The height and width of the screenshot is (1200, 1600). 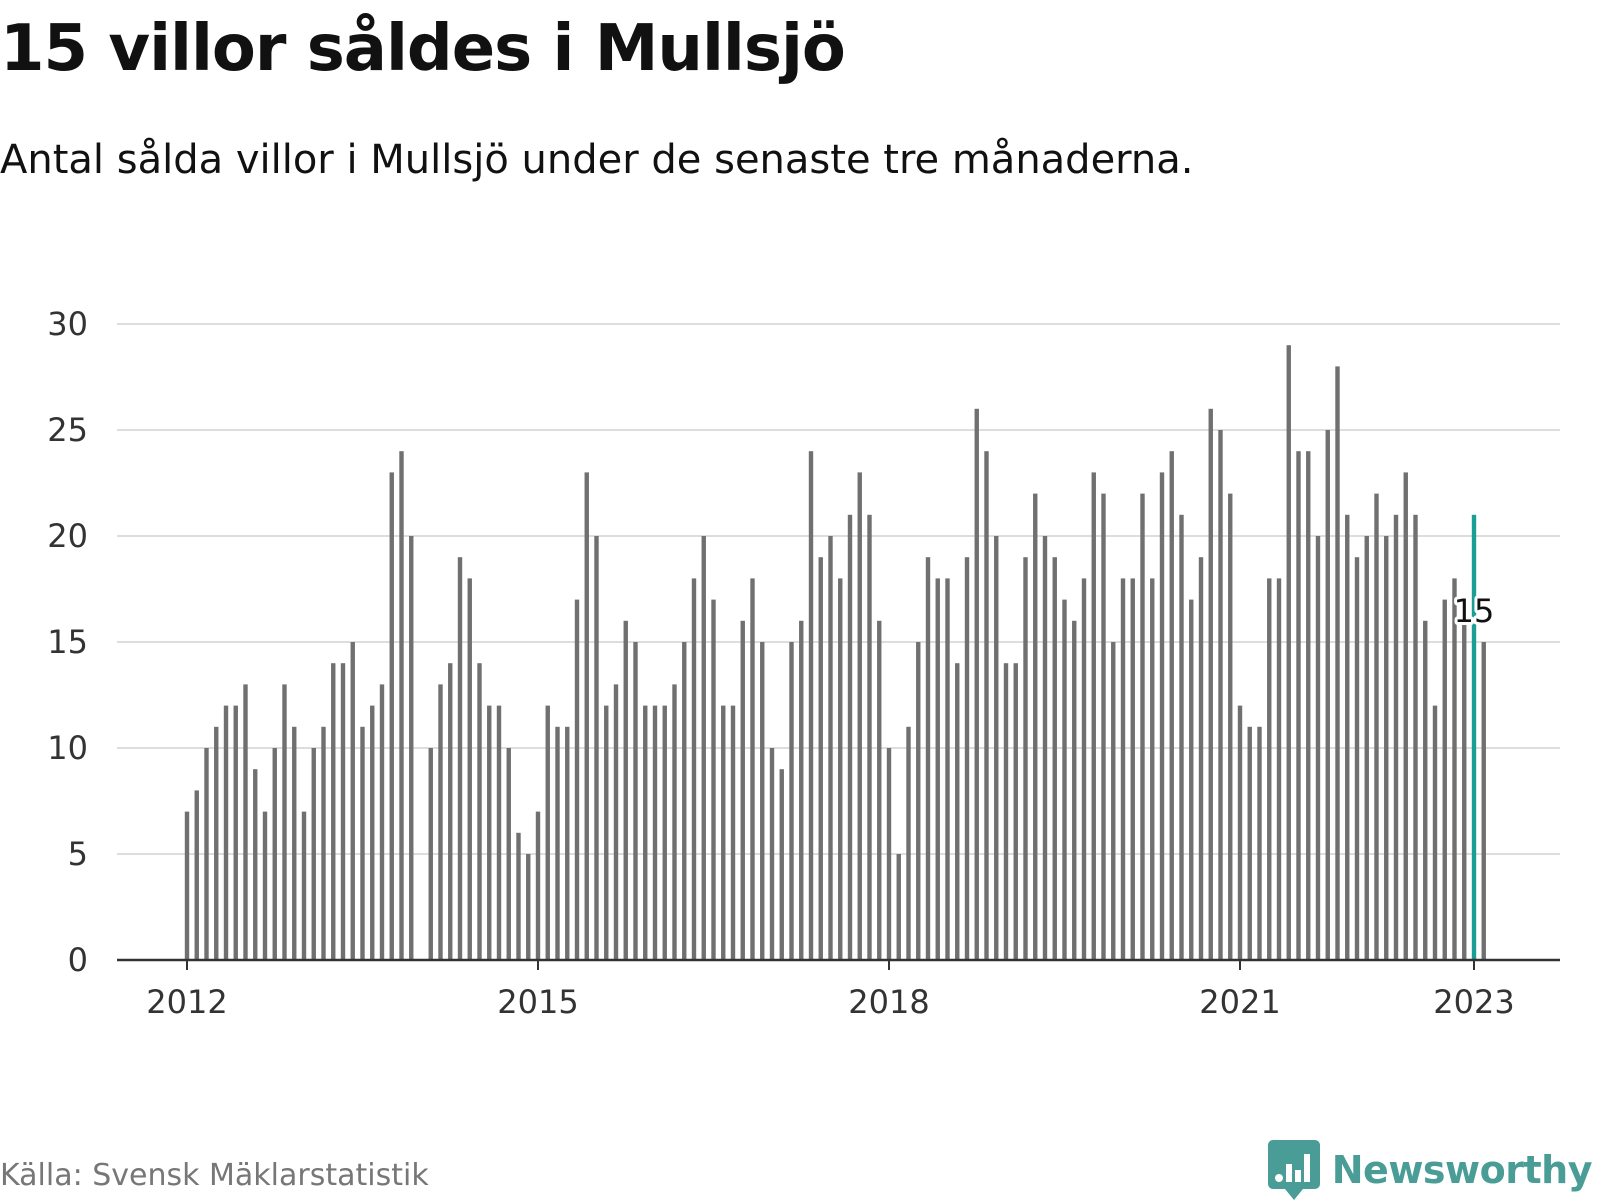 I want to click on chart-title: 15 villor såldes i Mullsjö, so click(x=423, y=49).